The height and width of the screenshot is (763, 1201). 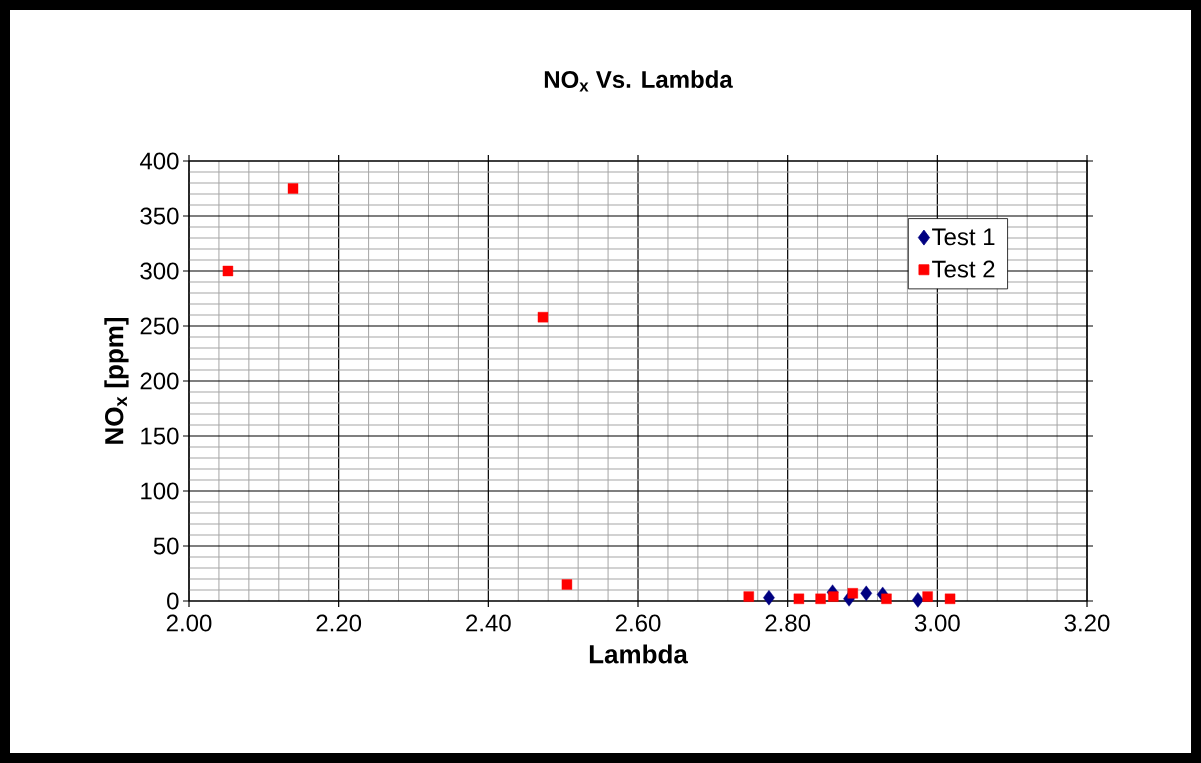 What do you see at coordinates (937, 623) in the screenshot?
I see `x-tick-label: 3.00` at bounding box center [937, 623].